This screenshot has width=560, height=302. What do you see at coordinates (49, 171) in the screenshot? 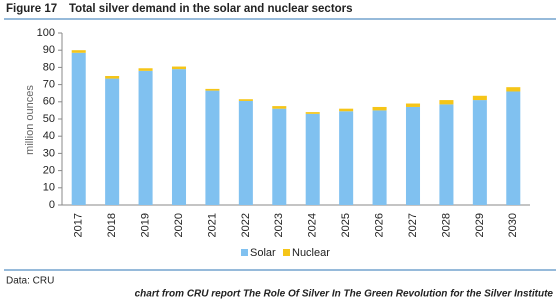
I see `y-tick-label: 20` at bounding box center [49, 171].